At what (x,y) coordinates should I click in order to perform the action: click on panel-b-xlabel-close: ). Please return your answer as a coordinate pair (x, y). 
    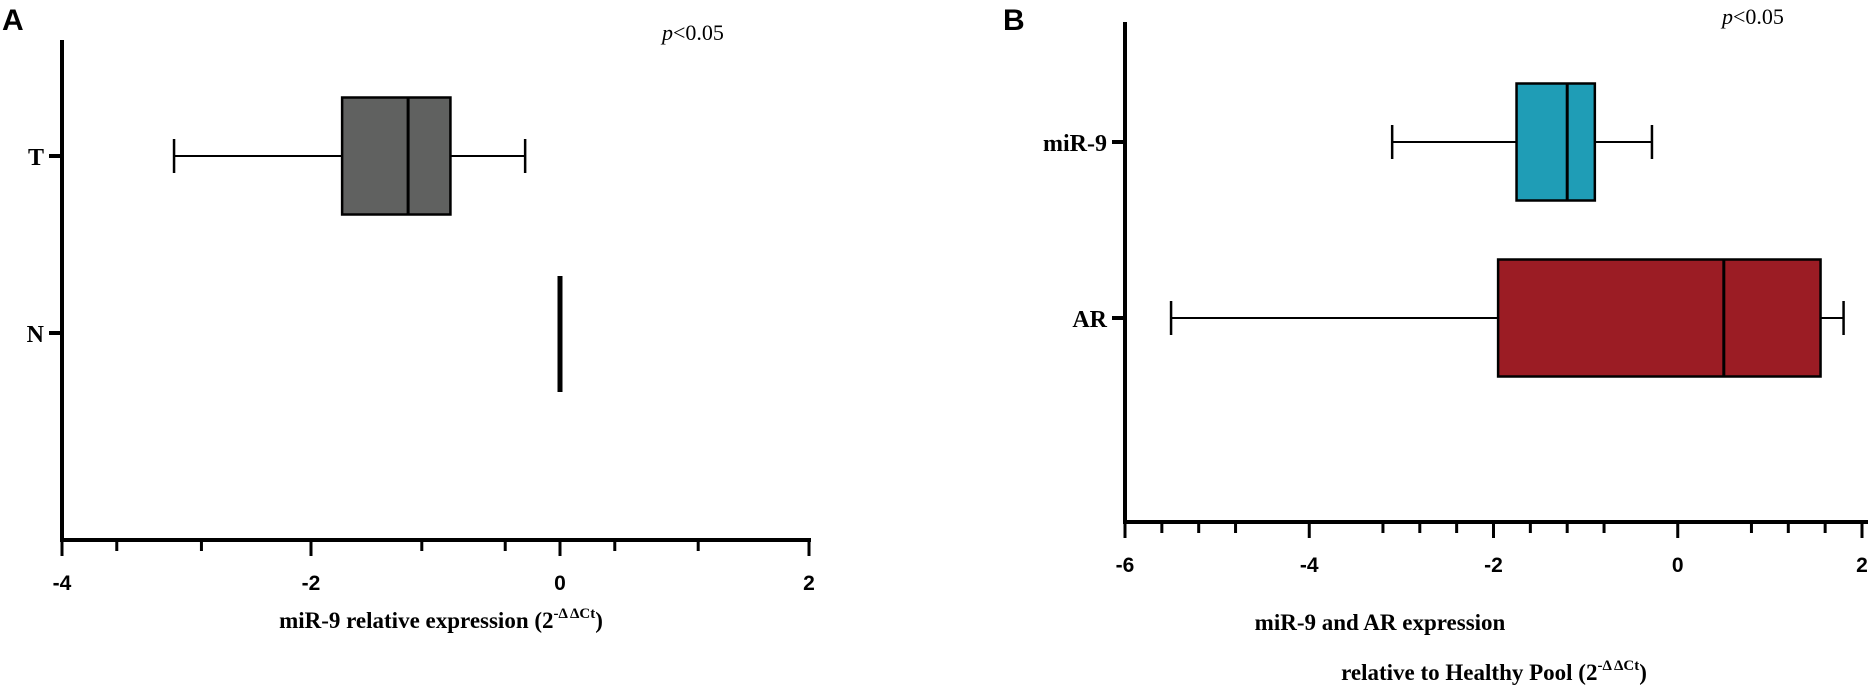
    Looking at the image, I should click on (1643, 672).